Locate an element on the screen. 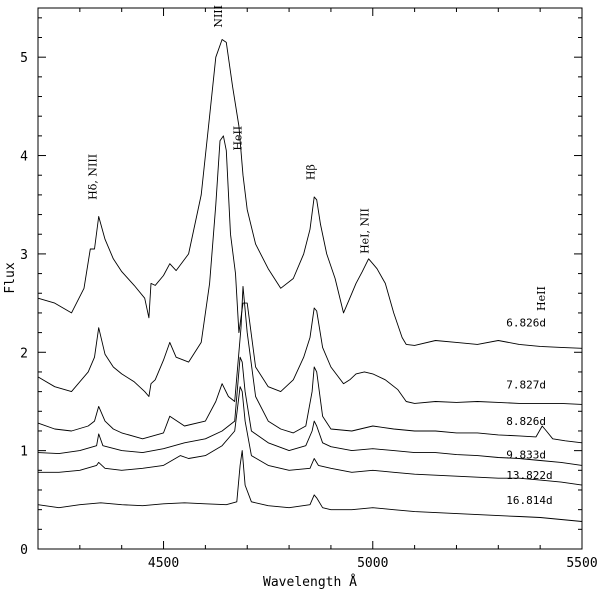  y-tick-label: 1 is located at coordinates (24, 452).